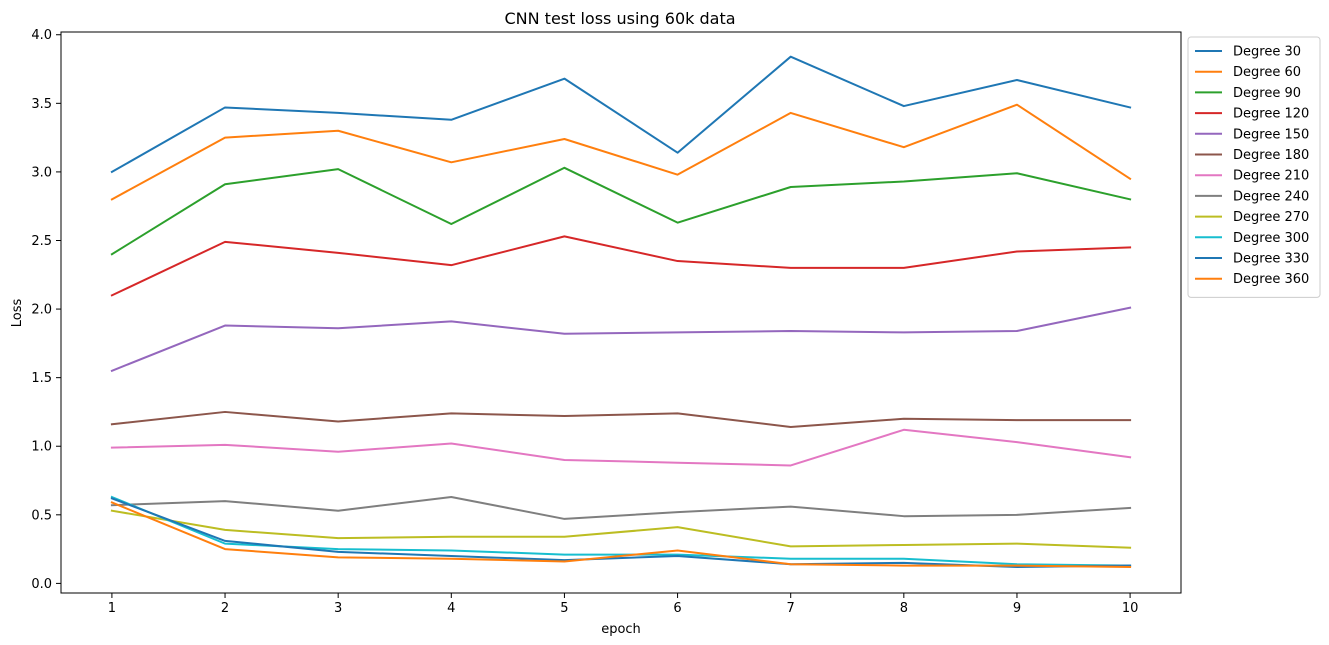 Image resolution: width=1329 pixels, height=645 pixels. Describe the element at coordinates (677, 608) in the screenshot. I see `x-tick-label: 6` at that location.